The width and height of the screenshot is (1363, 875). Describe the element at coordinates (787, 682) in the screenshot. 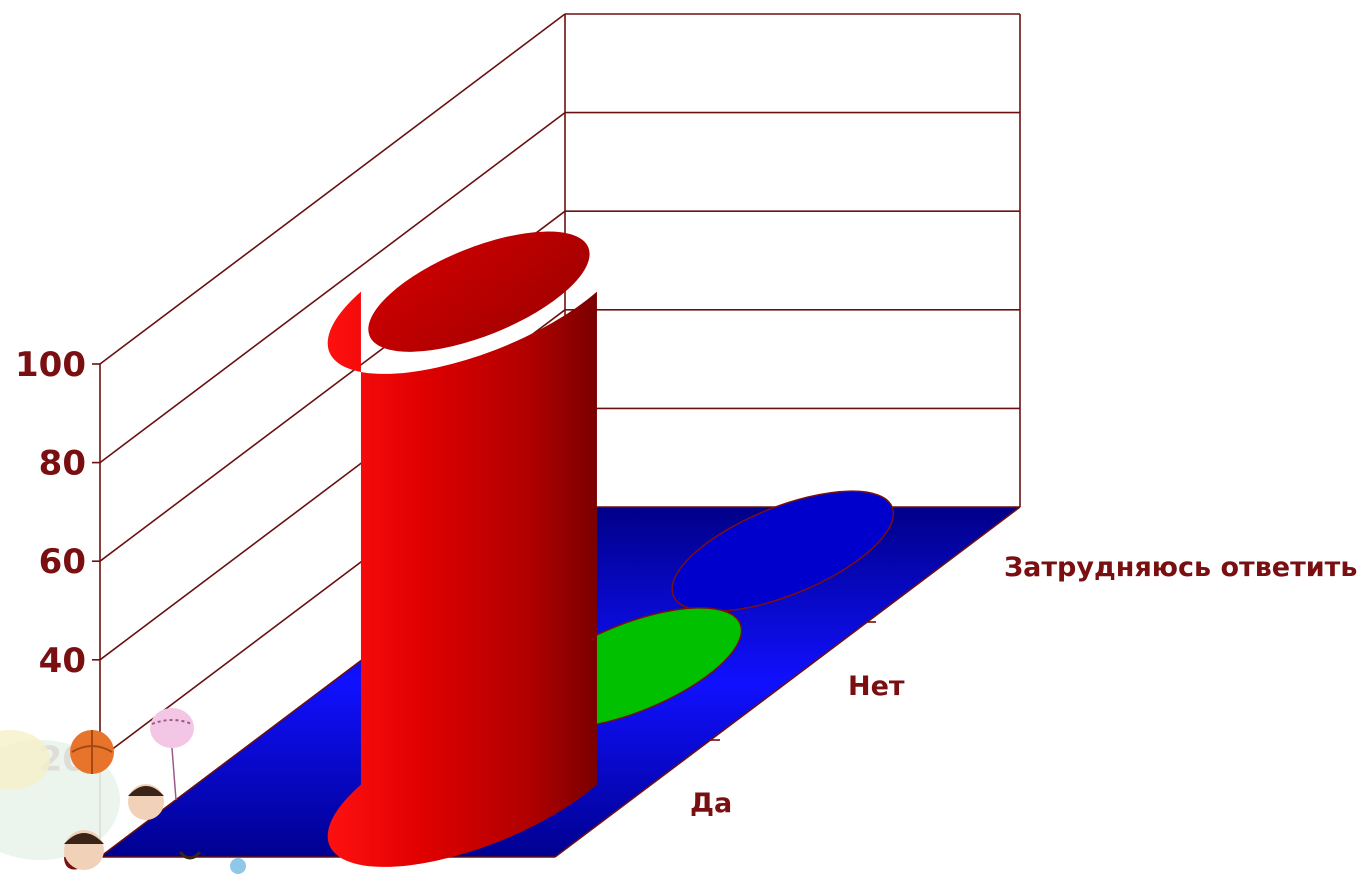

I see `depth-axis-line` at that location.